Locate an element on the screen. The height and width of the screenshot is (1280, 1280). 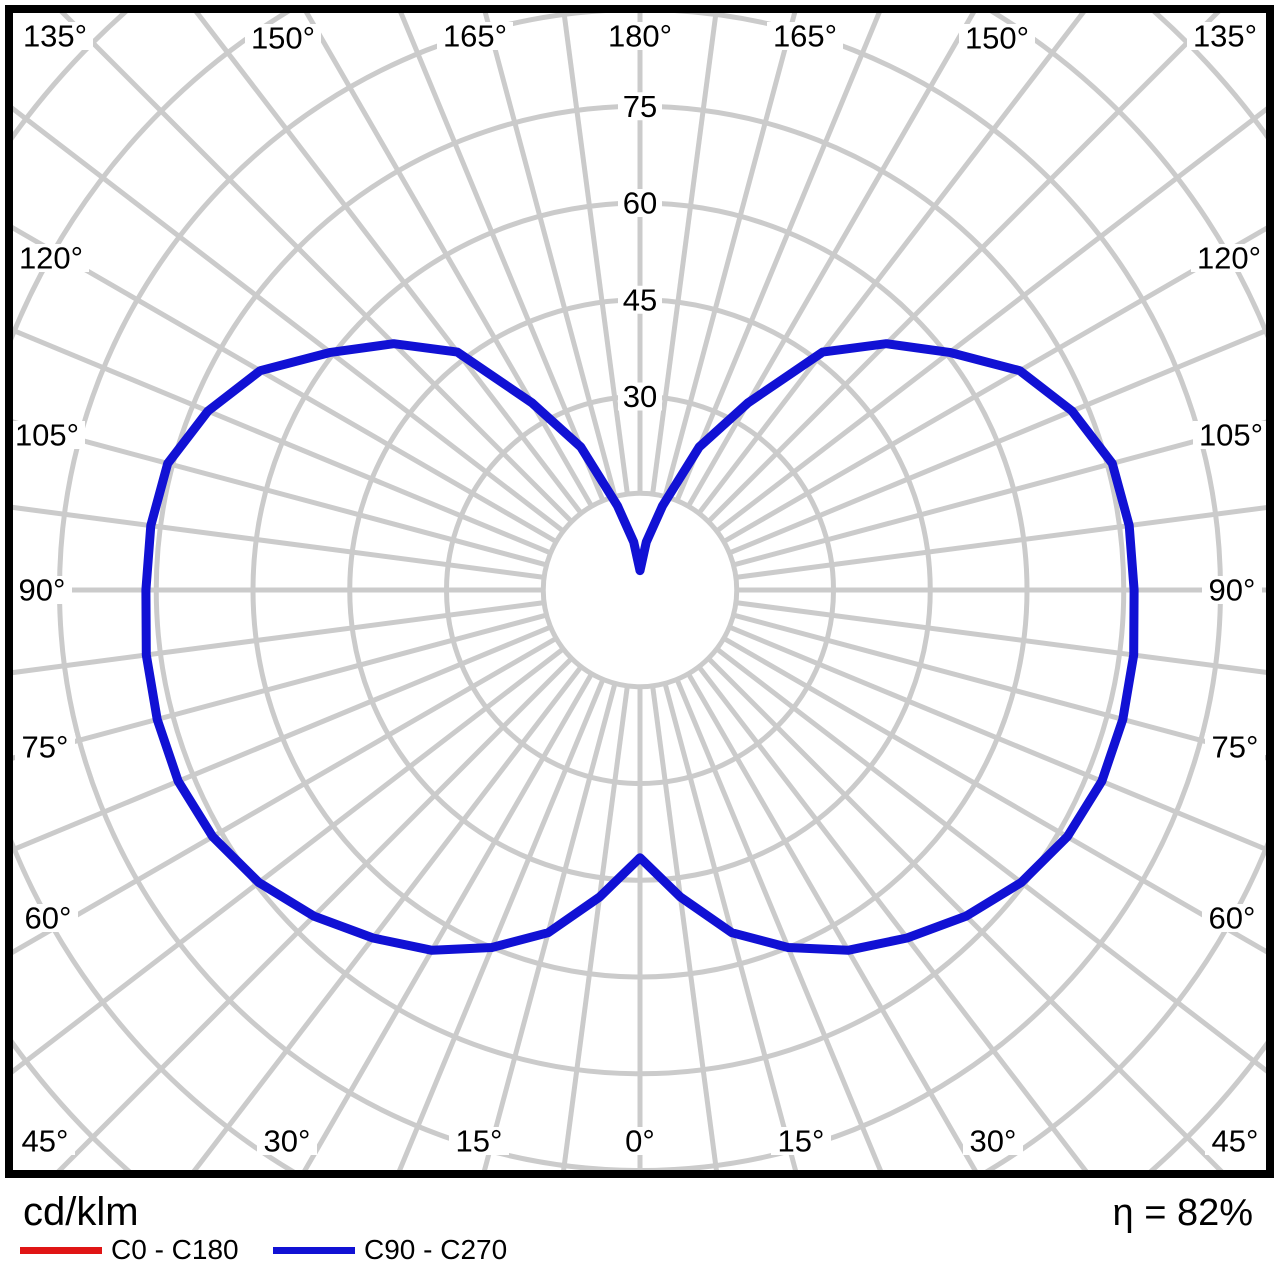
legend-item-c90-c270: C90 - C270 is located at coordinates (390, 1250).